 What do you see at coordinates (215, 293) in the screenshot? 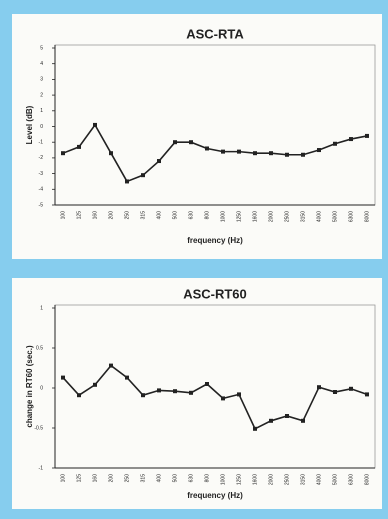
I see `chart-title: ASC-RT60` at bounding box center [215, 293].